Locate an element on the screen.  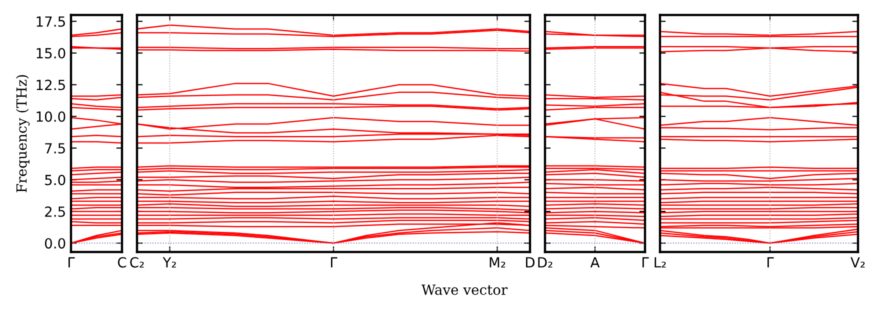
x-tick-label: Y₂ is located at coordinates (169, 262).